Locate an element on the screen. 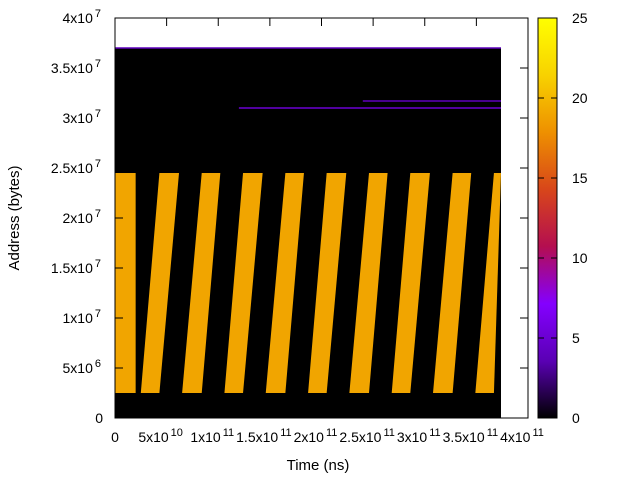 This screenshot has height=480, width=640. y-tick-label: 5x10 6 is located at coordinates (82, 367).